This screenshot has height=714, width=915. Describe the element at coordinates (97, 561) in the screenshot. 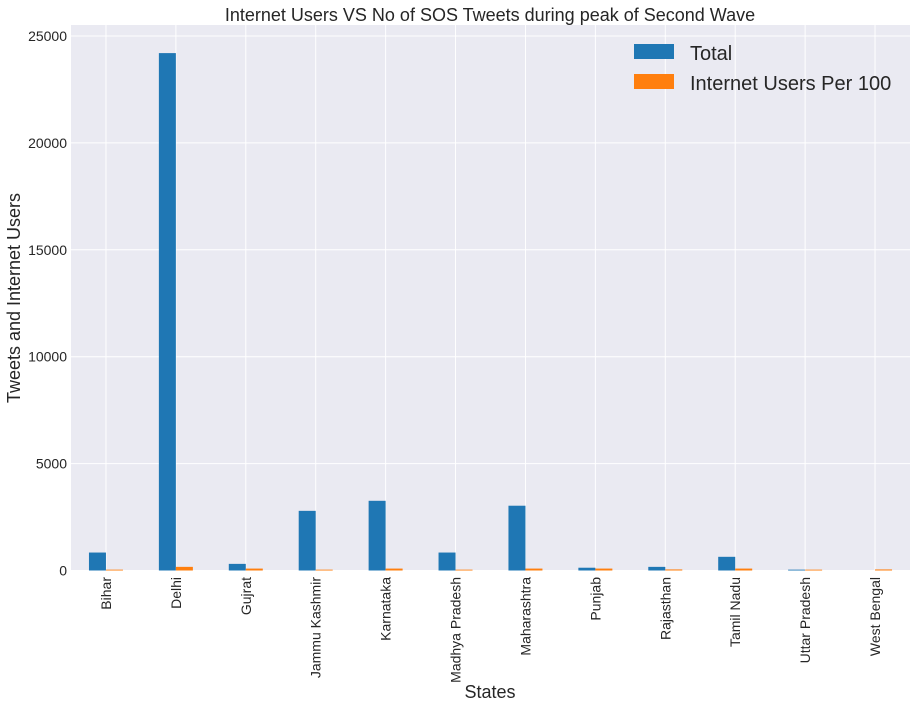

I see `bar-total-bihar` at that location.